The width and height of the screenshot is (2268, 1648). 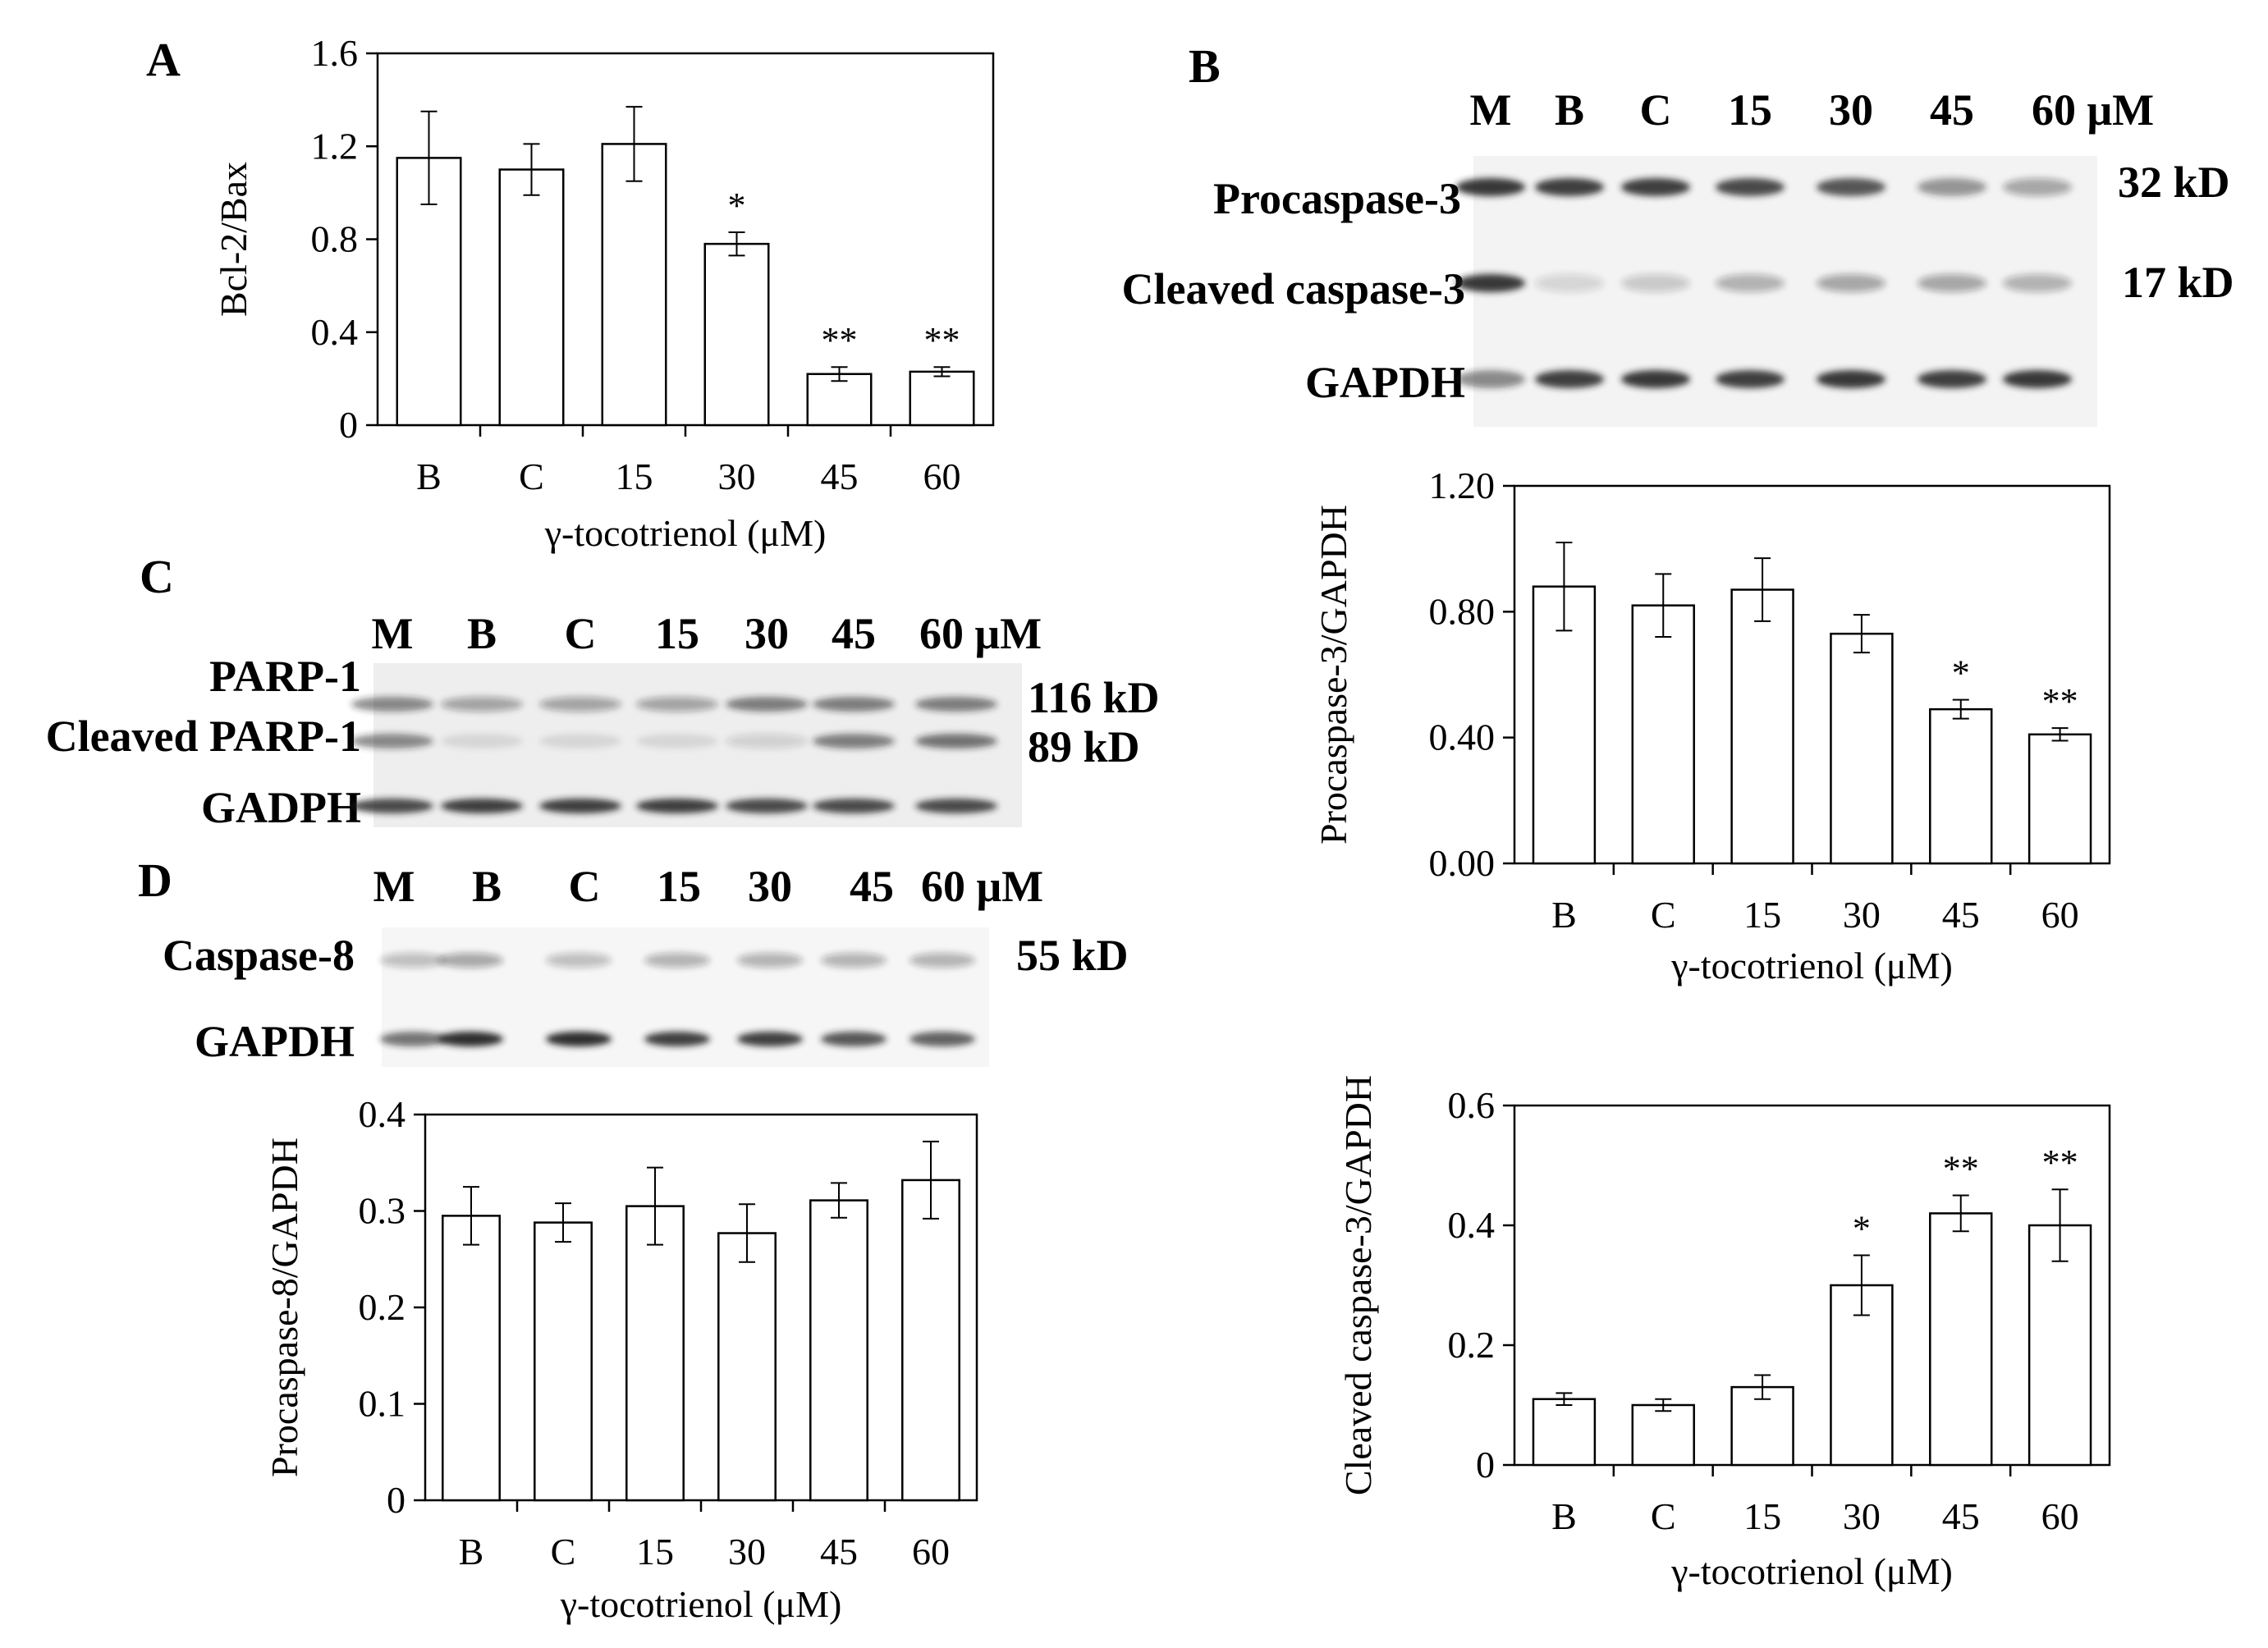 What do you see at coordinates (980, 633) in the screenshot?
I see `blot-c-lane-label: 60 μM` at bounding box center [980, 633].